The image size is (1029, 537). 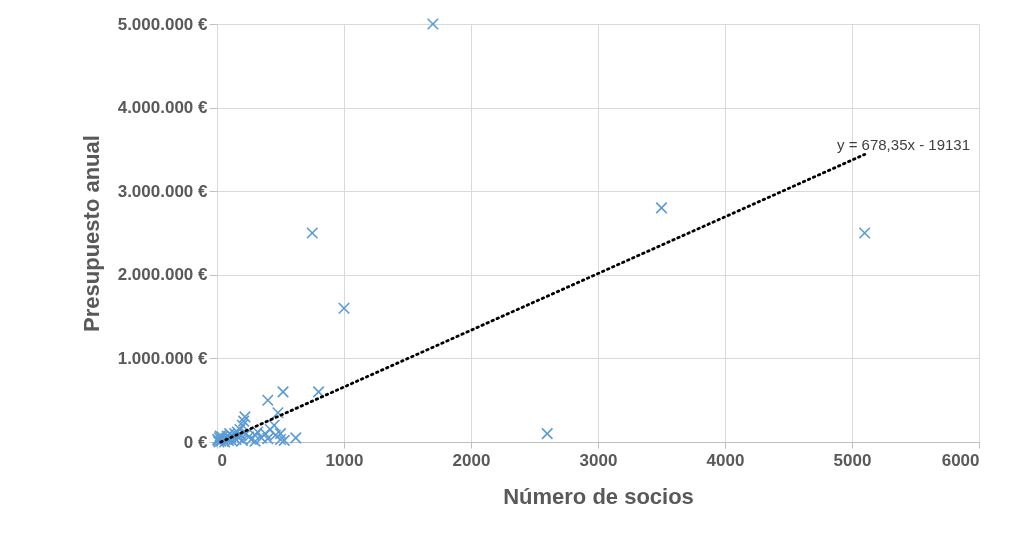 I want to click on y-tick-label: 0 €, so click(x=196, y=442).